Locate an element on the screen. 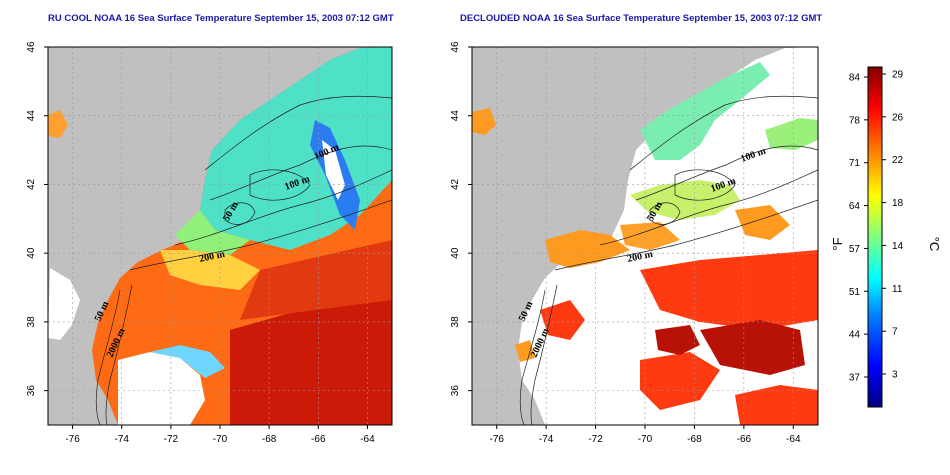 The image size is (950, 475). colorbar-fahrenheit-label: °F is located at coordinates (837, 243).